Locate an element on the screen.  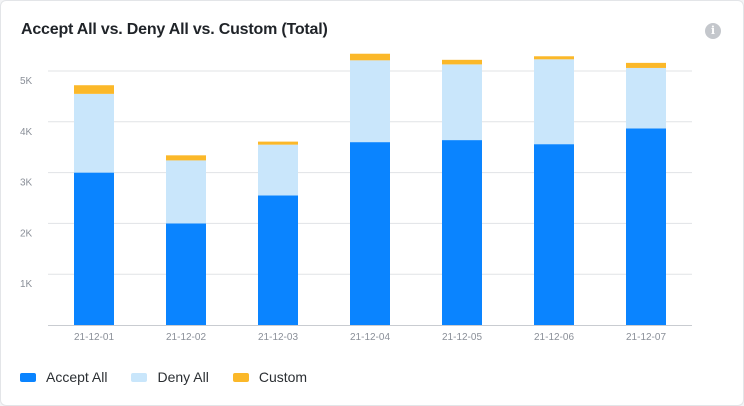
legend-item-accept-all: Accept All is located at coordinates (63, 377).